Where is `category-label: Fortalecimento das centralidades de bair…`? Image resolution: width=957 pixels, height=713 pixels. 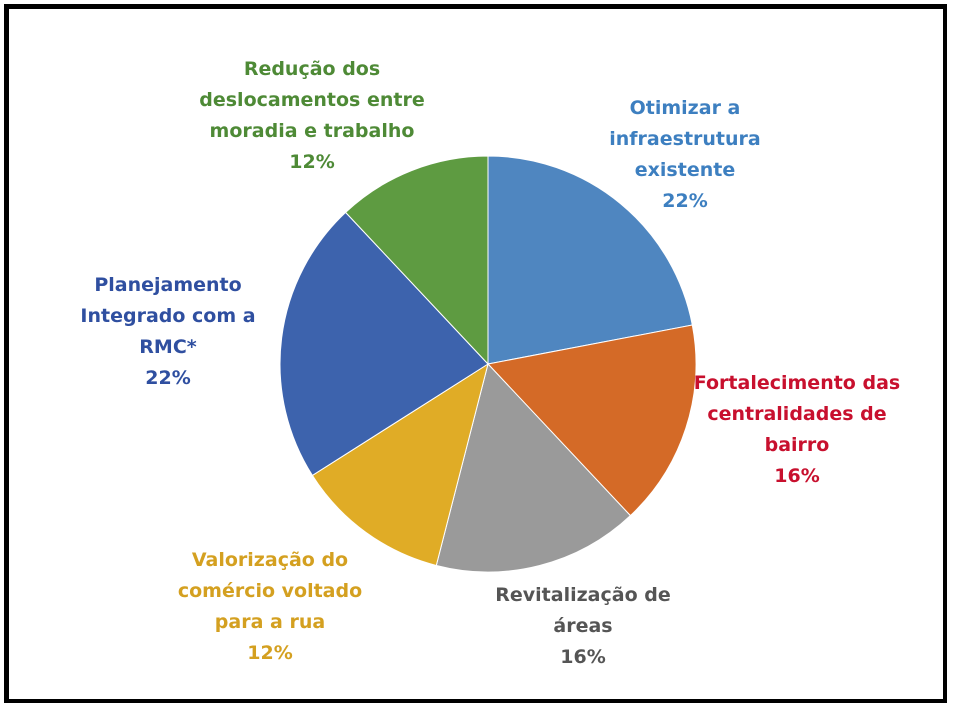
category-label: Fortalecimento das centralidades de bair… is located at coordinates (797, 414).